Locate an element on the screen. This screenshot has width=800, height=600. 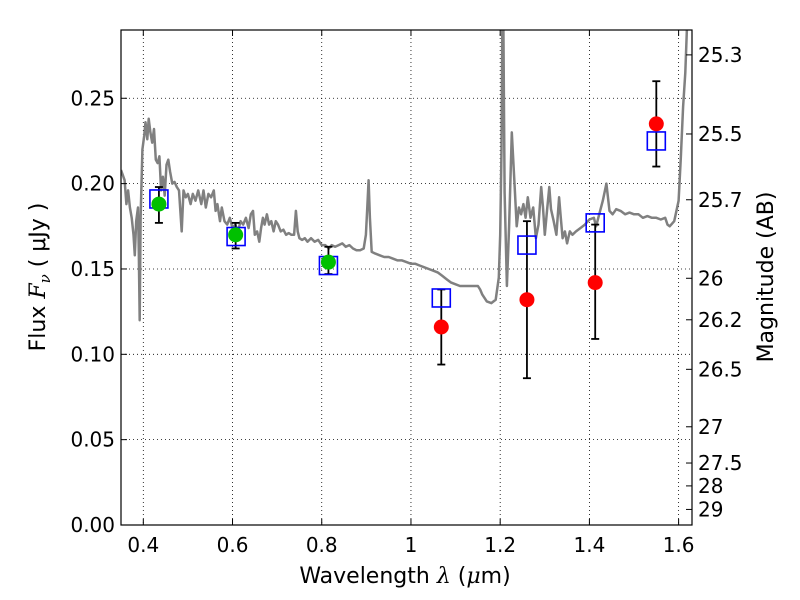
y-tick-label: 0.00 is located at coordinates (92, 525).